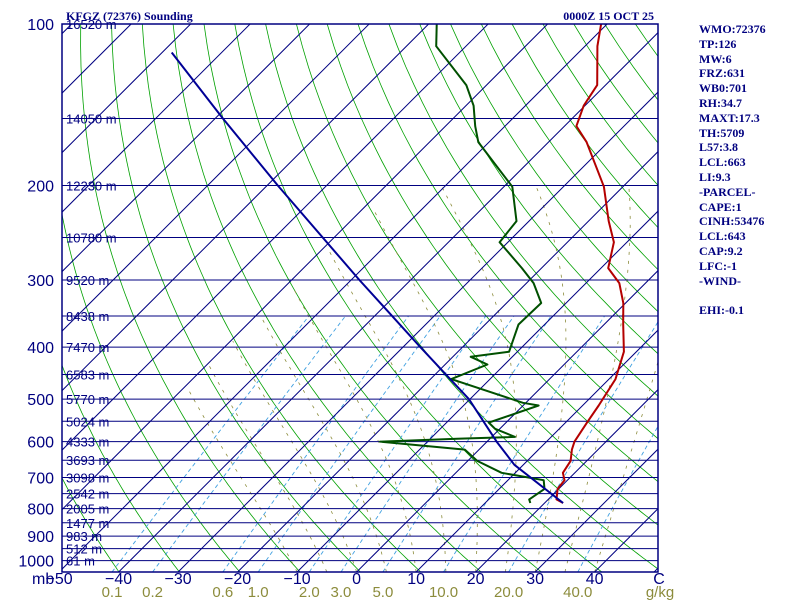 This screenshot has height=600, width=800. What do you see at coordinates (535, 579) in the screenshot?
I see `x-tick-label: 30` at bounding box center [535, 579].